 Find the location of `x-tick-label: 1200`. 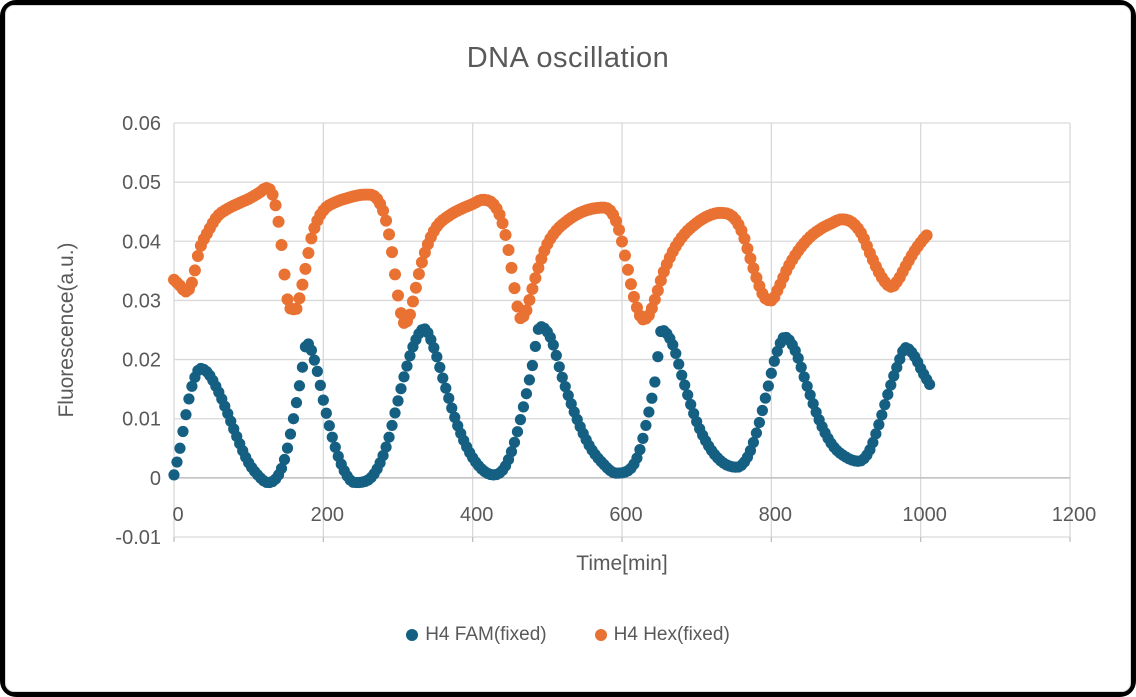

x-tick-label: 1200 is located at coordinates (1074, 515).